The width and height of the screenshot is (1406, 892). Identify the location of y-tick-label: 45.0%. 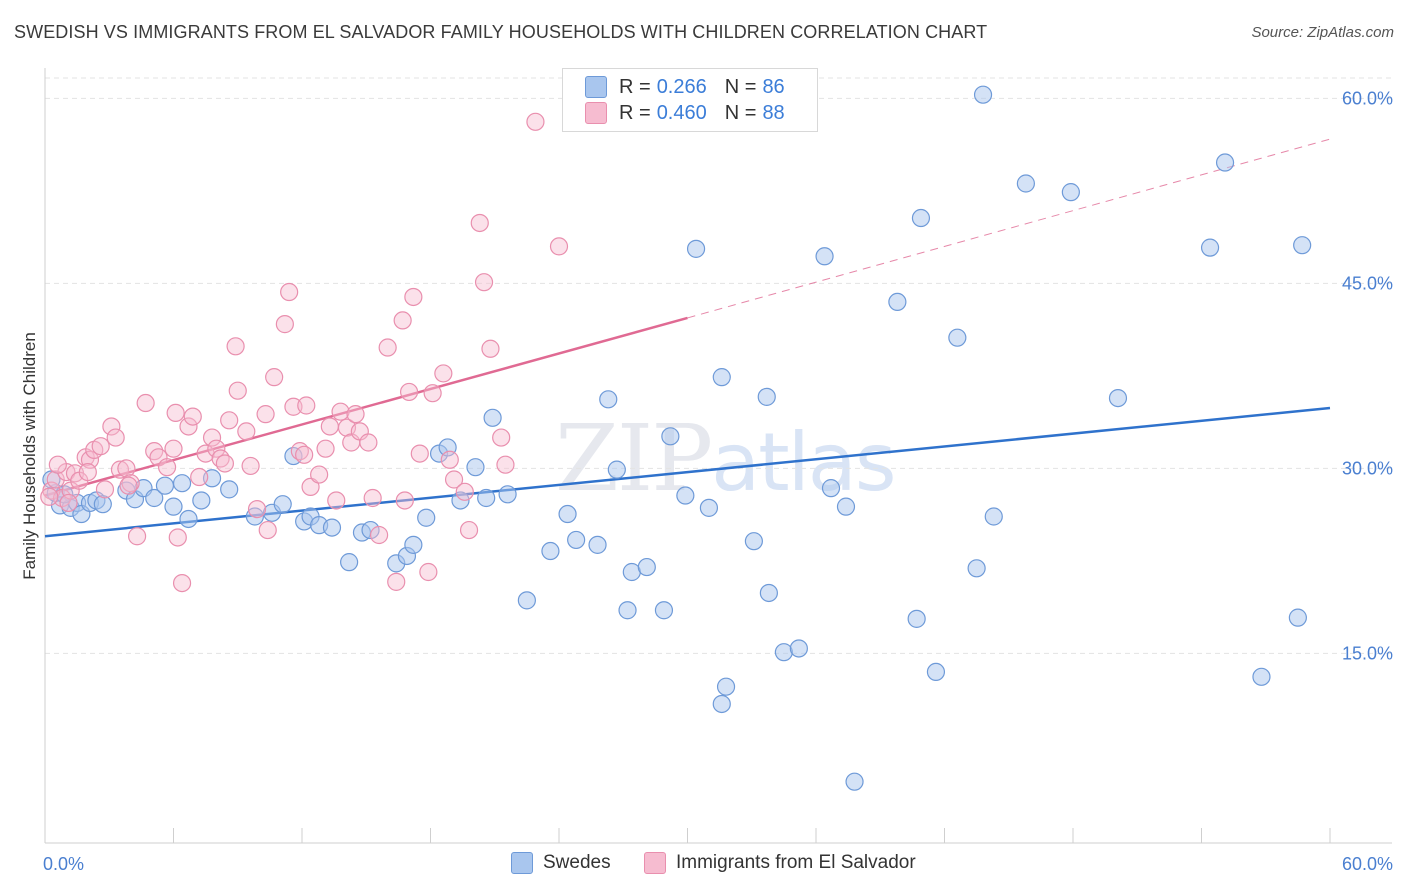
(1367, 283).